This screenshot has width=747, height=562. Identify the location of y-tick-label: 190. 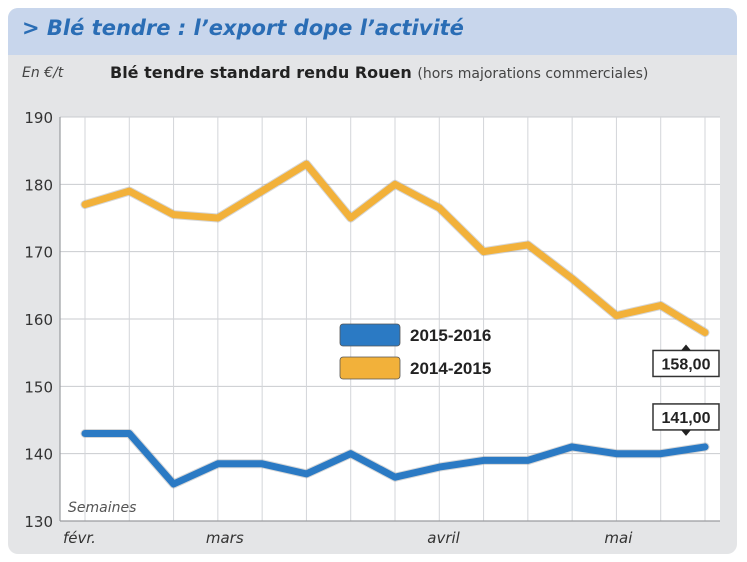
(38, 118).